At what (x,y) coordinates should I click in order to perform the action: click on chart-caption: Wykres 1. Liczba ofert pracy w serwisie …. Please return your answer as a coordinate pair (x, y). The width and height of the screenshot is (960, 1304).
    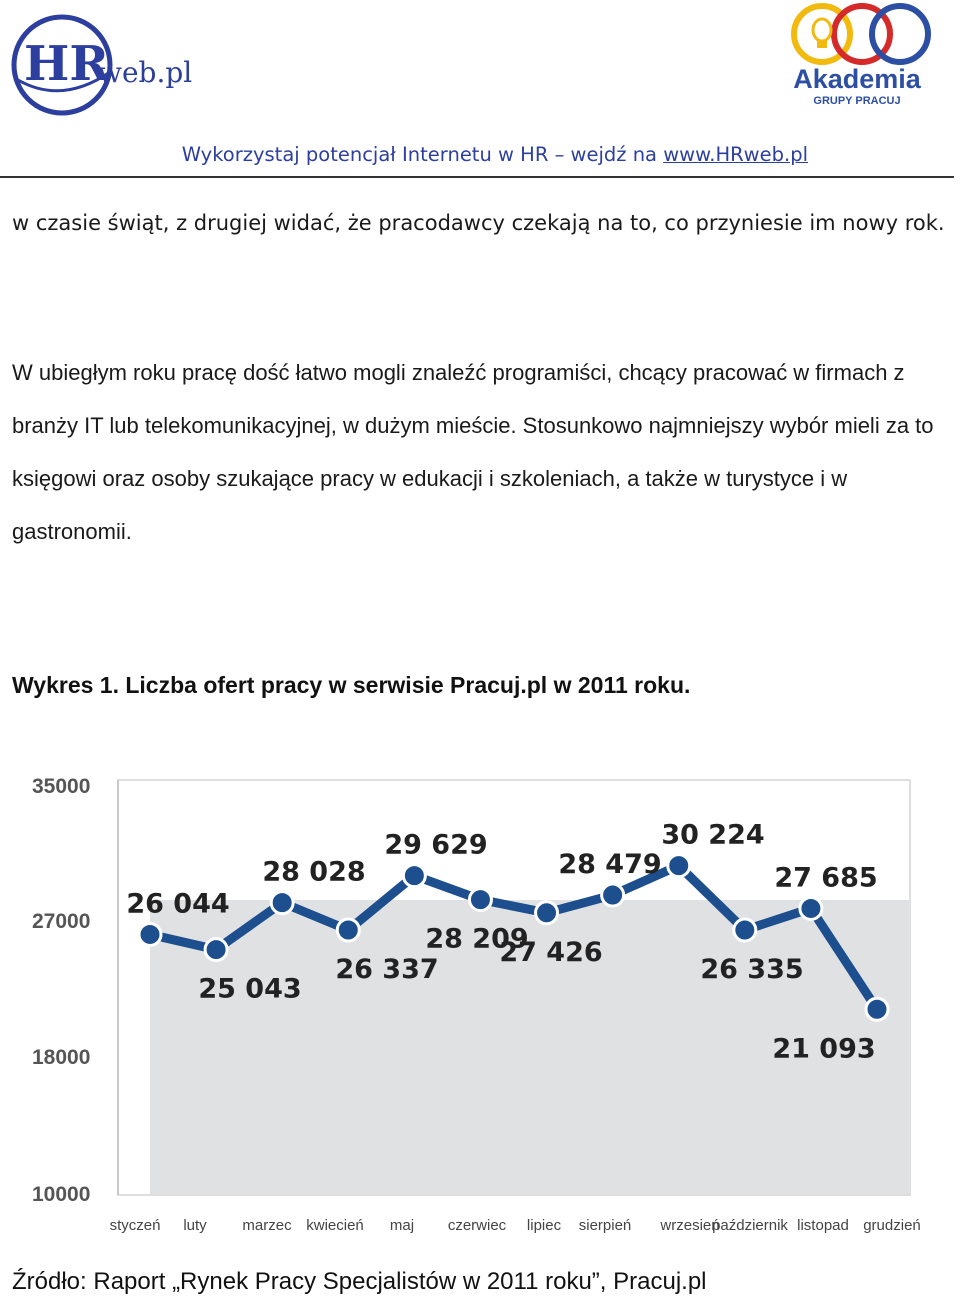
    Looking at the image, I should click on (351, 685).